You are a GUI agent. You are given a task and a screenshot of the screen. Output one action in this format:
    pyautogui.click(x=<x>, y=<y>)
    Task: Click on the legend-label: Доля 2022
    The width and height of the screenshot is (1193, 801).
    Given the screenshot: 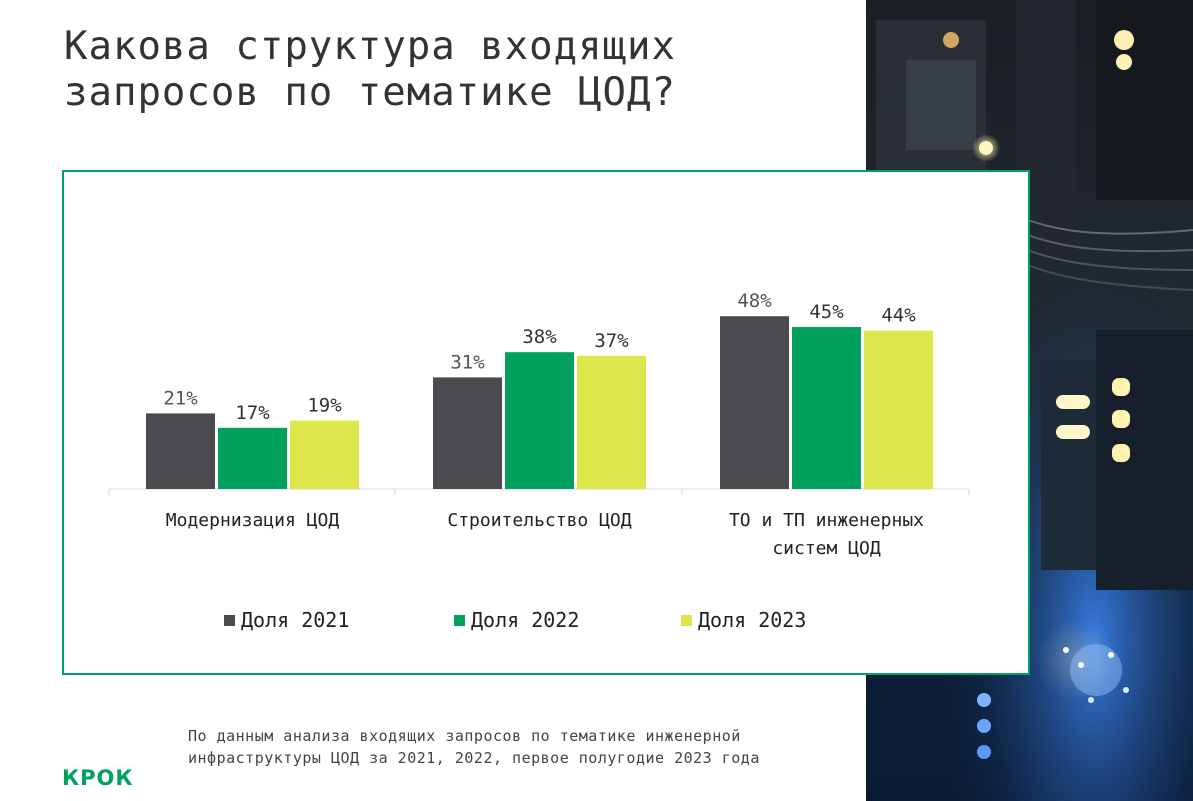 What is the action you would take?
    pyautogui.click(x=525, y=620)
    